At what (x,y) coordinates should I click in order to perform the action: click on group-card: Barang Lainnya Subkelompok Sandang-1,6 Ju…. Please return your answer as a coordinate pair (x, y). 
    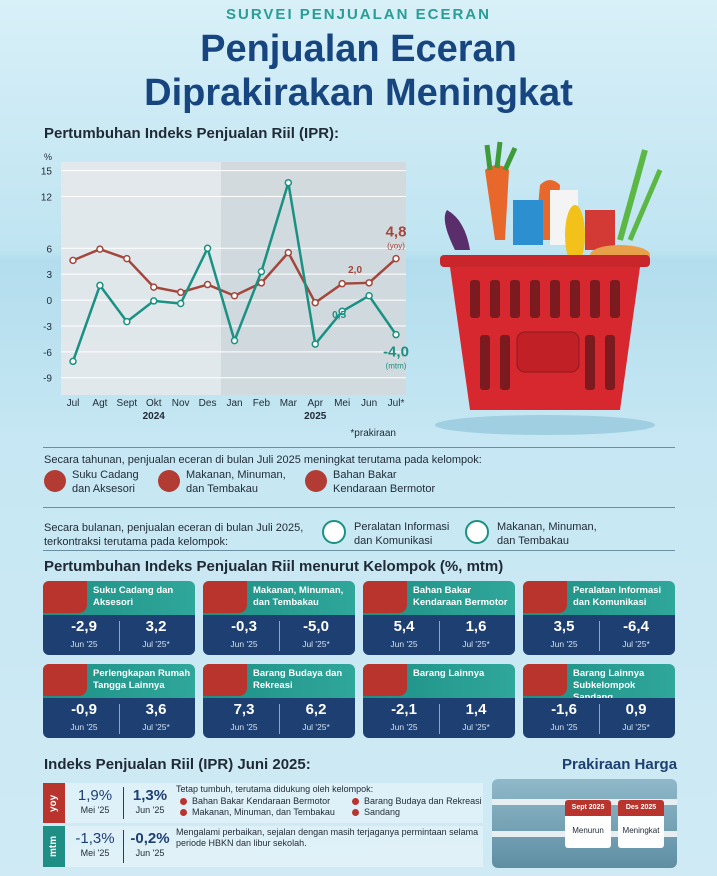
    Looking at the image, I should click on (599, 701).